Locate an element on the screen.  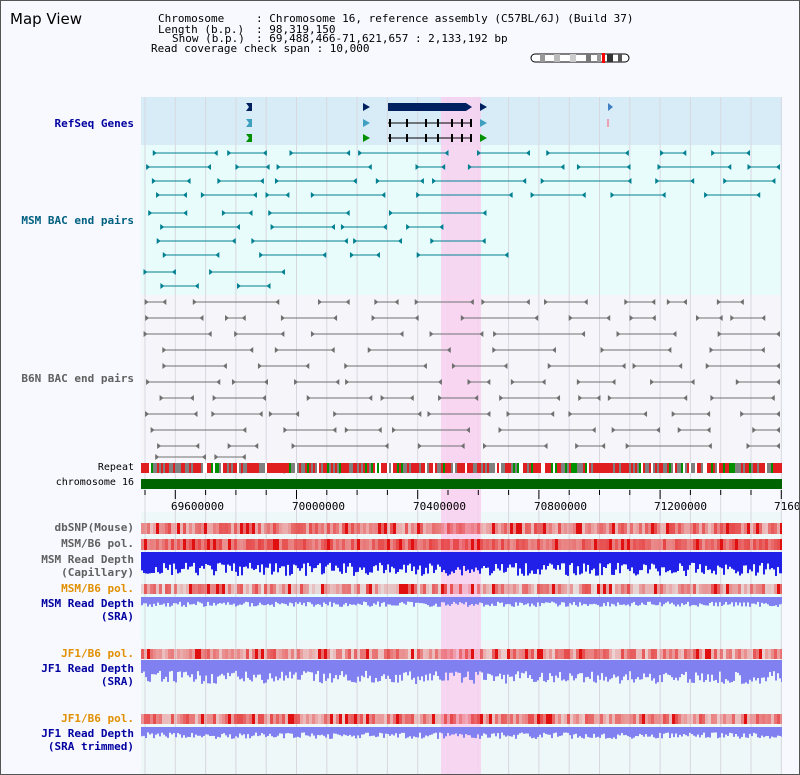
track-label-b6n-bac: B6N BAC end pairs is located at coordinates (77, 378).